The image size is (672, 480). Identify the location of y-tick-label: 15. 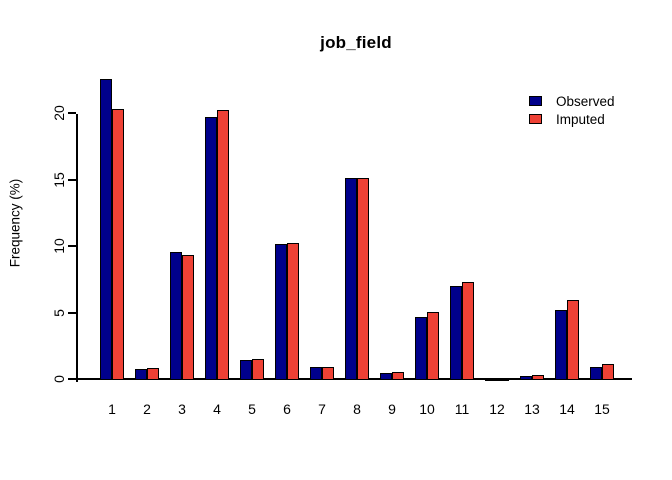
(59, 179).